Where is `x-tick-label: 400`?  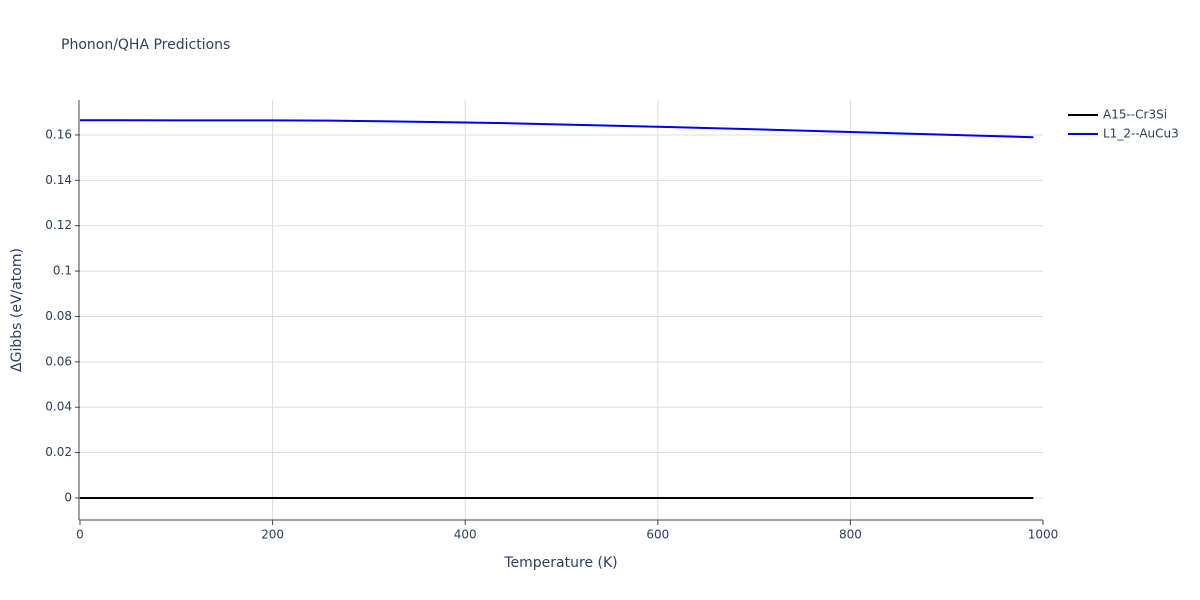 x-tick-label: 400 is located at coordinates (465, 535).